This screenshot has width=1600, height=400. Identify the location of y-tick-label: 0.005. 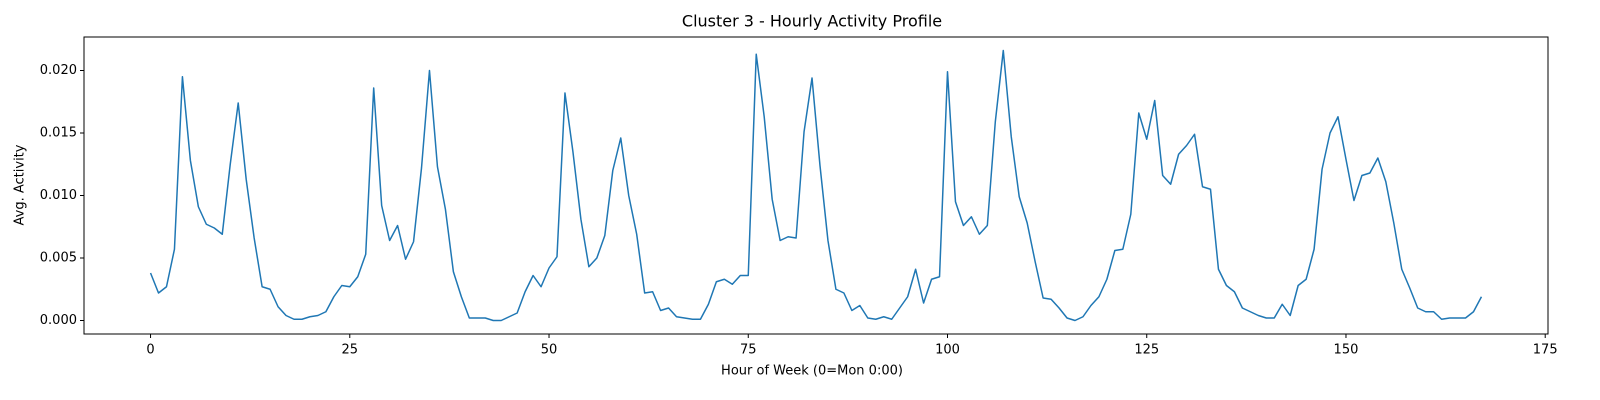
(58, 258).